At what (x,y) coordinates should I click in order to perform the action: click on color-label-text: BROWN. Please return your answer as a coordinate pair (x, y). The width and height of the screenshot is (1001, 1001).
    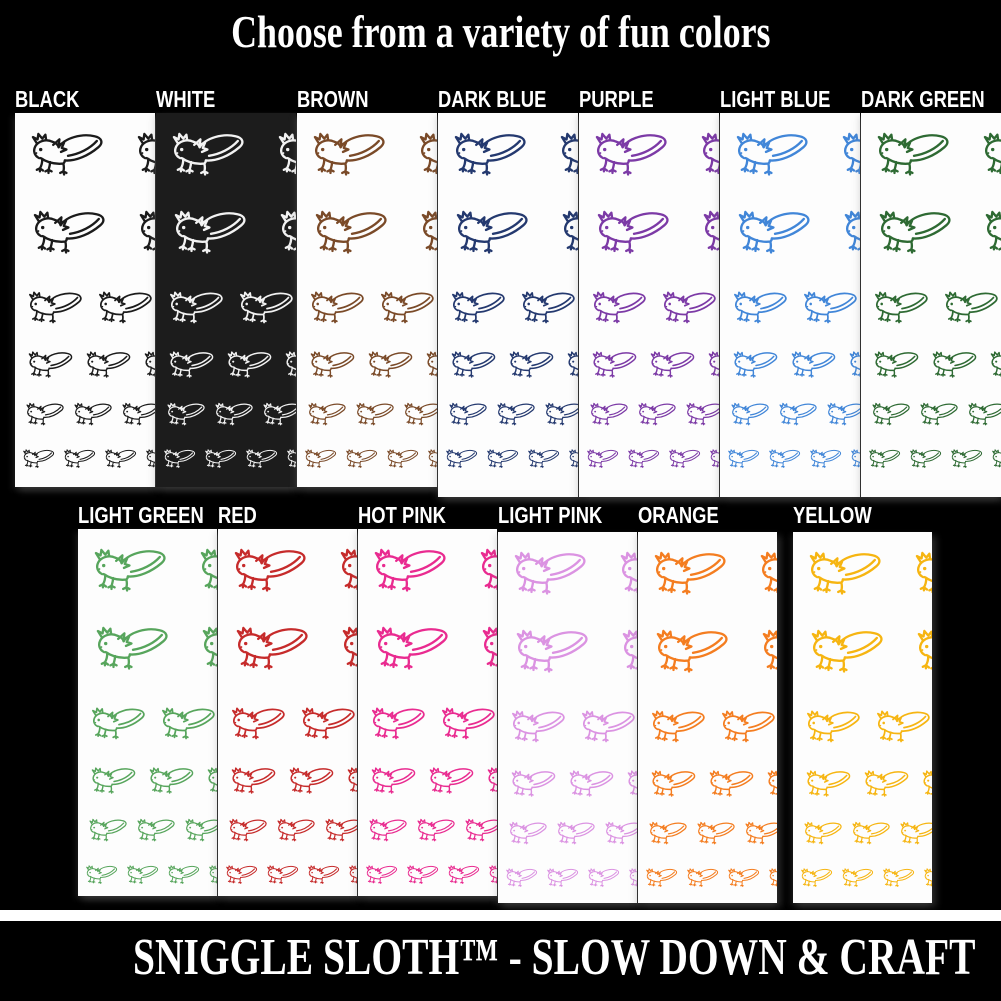
    Looking at the image, I should click on (333, 99).